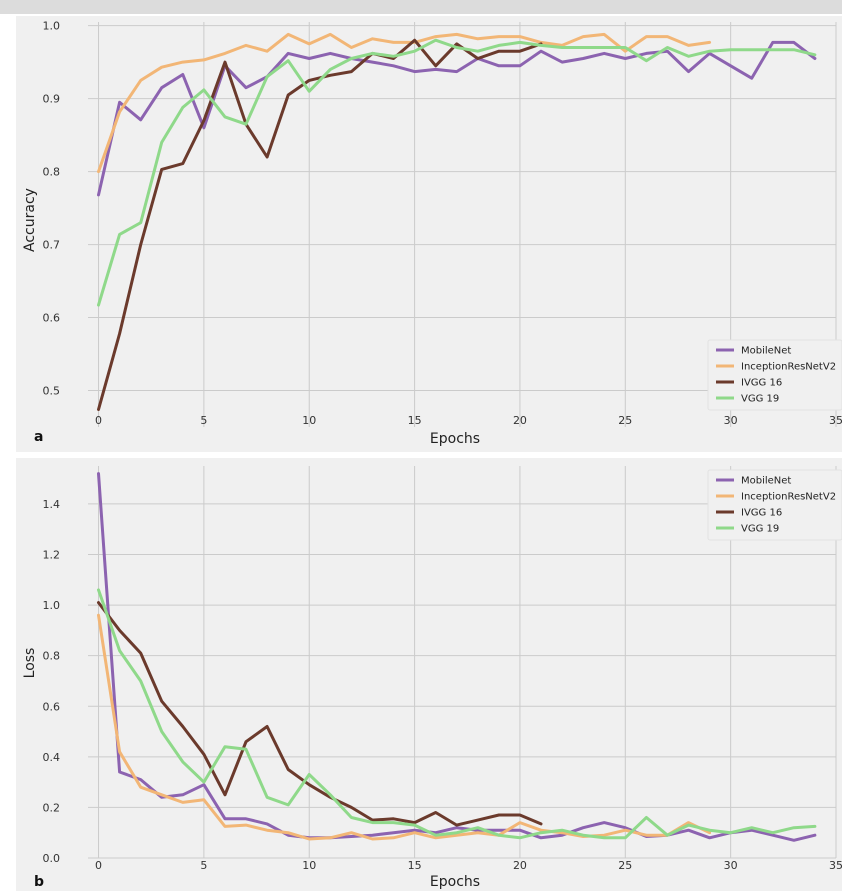 This screenshot has height=891, width=842. Describe the element at coordinates (52, 757) in the screenshot. I see `y-tick-label: 0.4` at that location.